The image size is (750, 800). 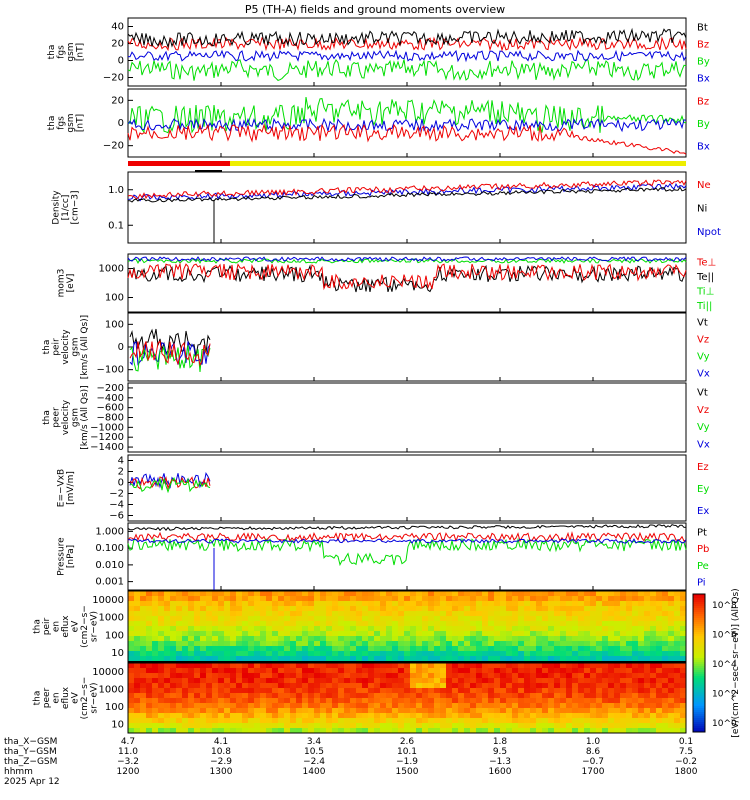 I want to click on ytick-density-1: 0.1, so click(x=116, y=225).